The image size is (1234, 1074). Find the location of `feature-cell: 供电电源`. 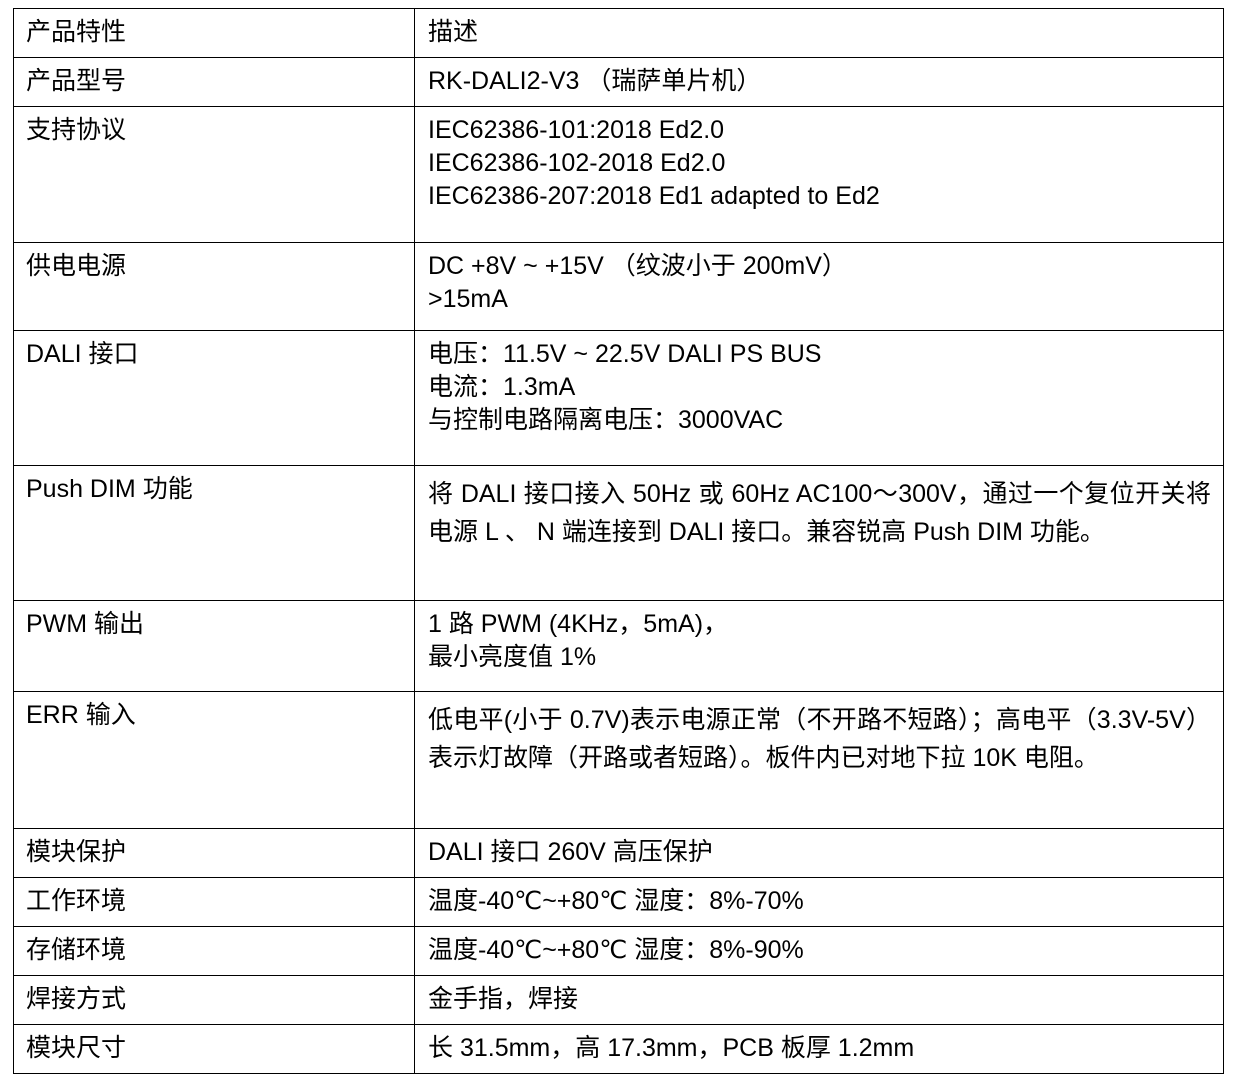

feature-cell: 供电电源 is located at coordinates (214, 286).